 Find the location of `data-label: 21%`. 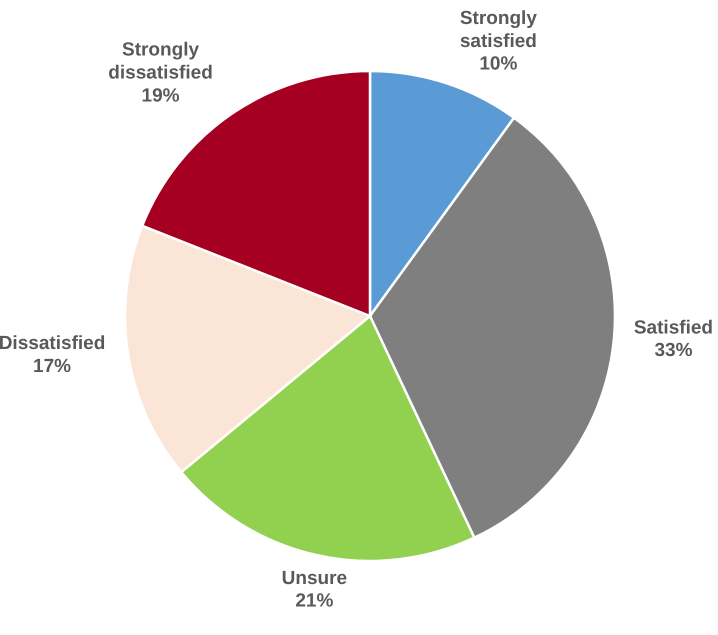

data-label: 21% is located at coordinates (314, 601).